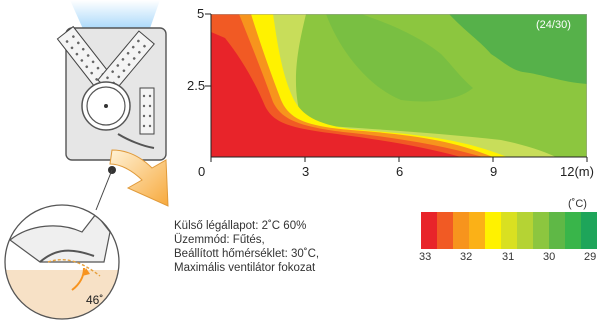 The height and width of the screenshot is (327, 600). I want to click on page-indicator: (24/30), so click(553, 25).